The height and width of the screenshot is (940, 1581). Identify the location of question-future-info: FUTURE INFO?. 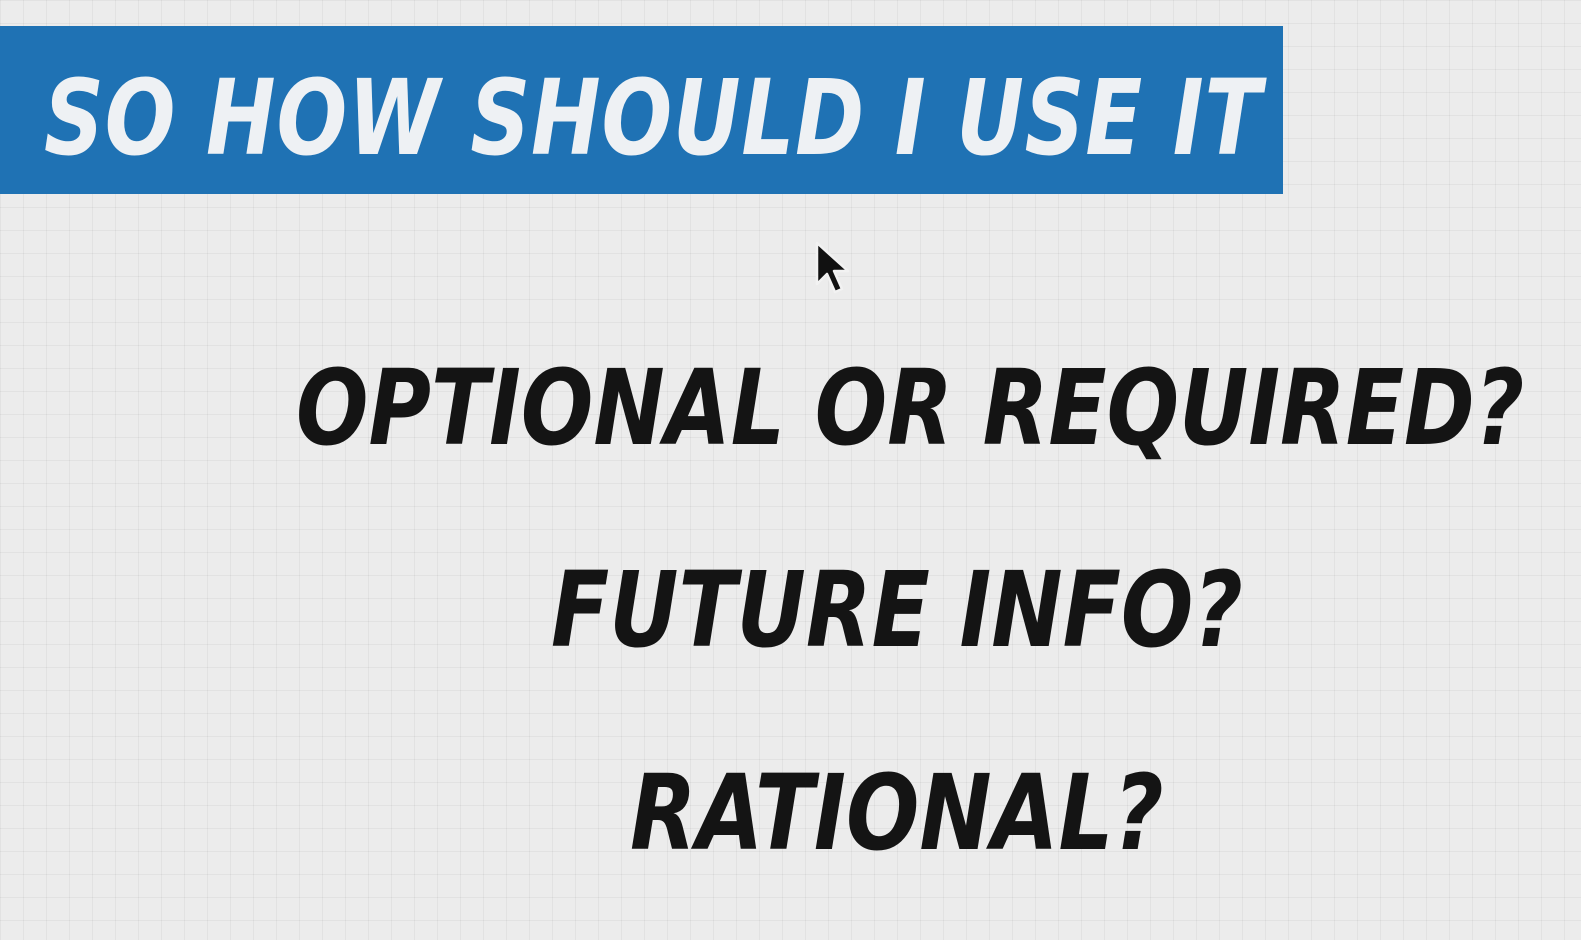
(897, 610).